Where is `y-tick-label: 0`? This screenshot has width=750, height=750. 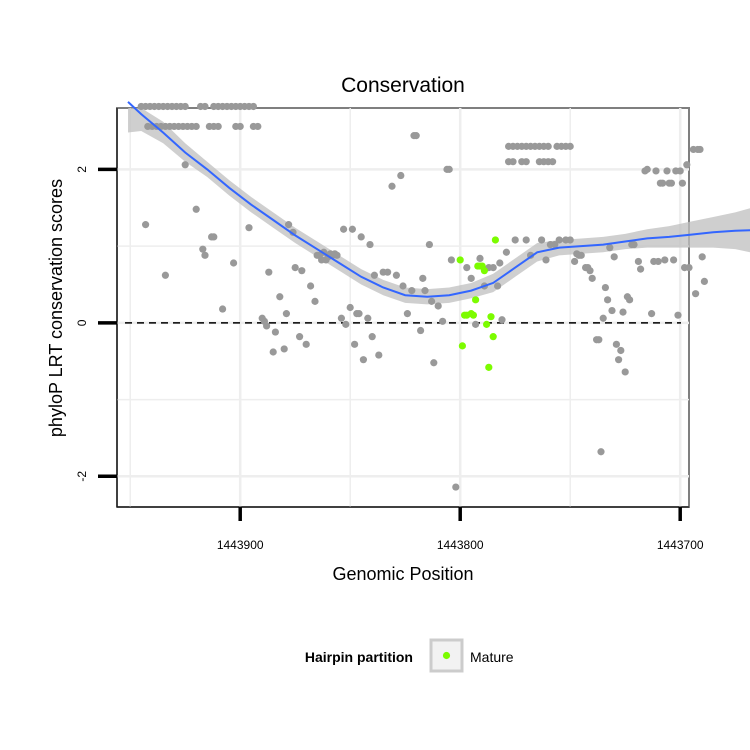 y-tick-label: 0 is located at coordinates (82, 322).